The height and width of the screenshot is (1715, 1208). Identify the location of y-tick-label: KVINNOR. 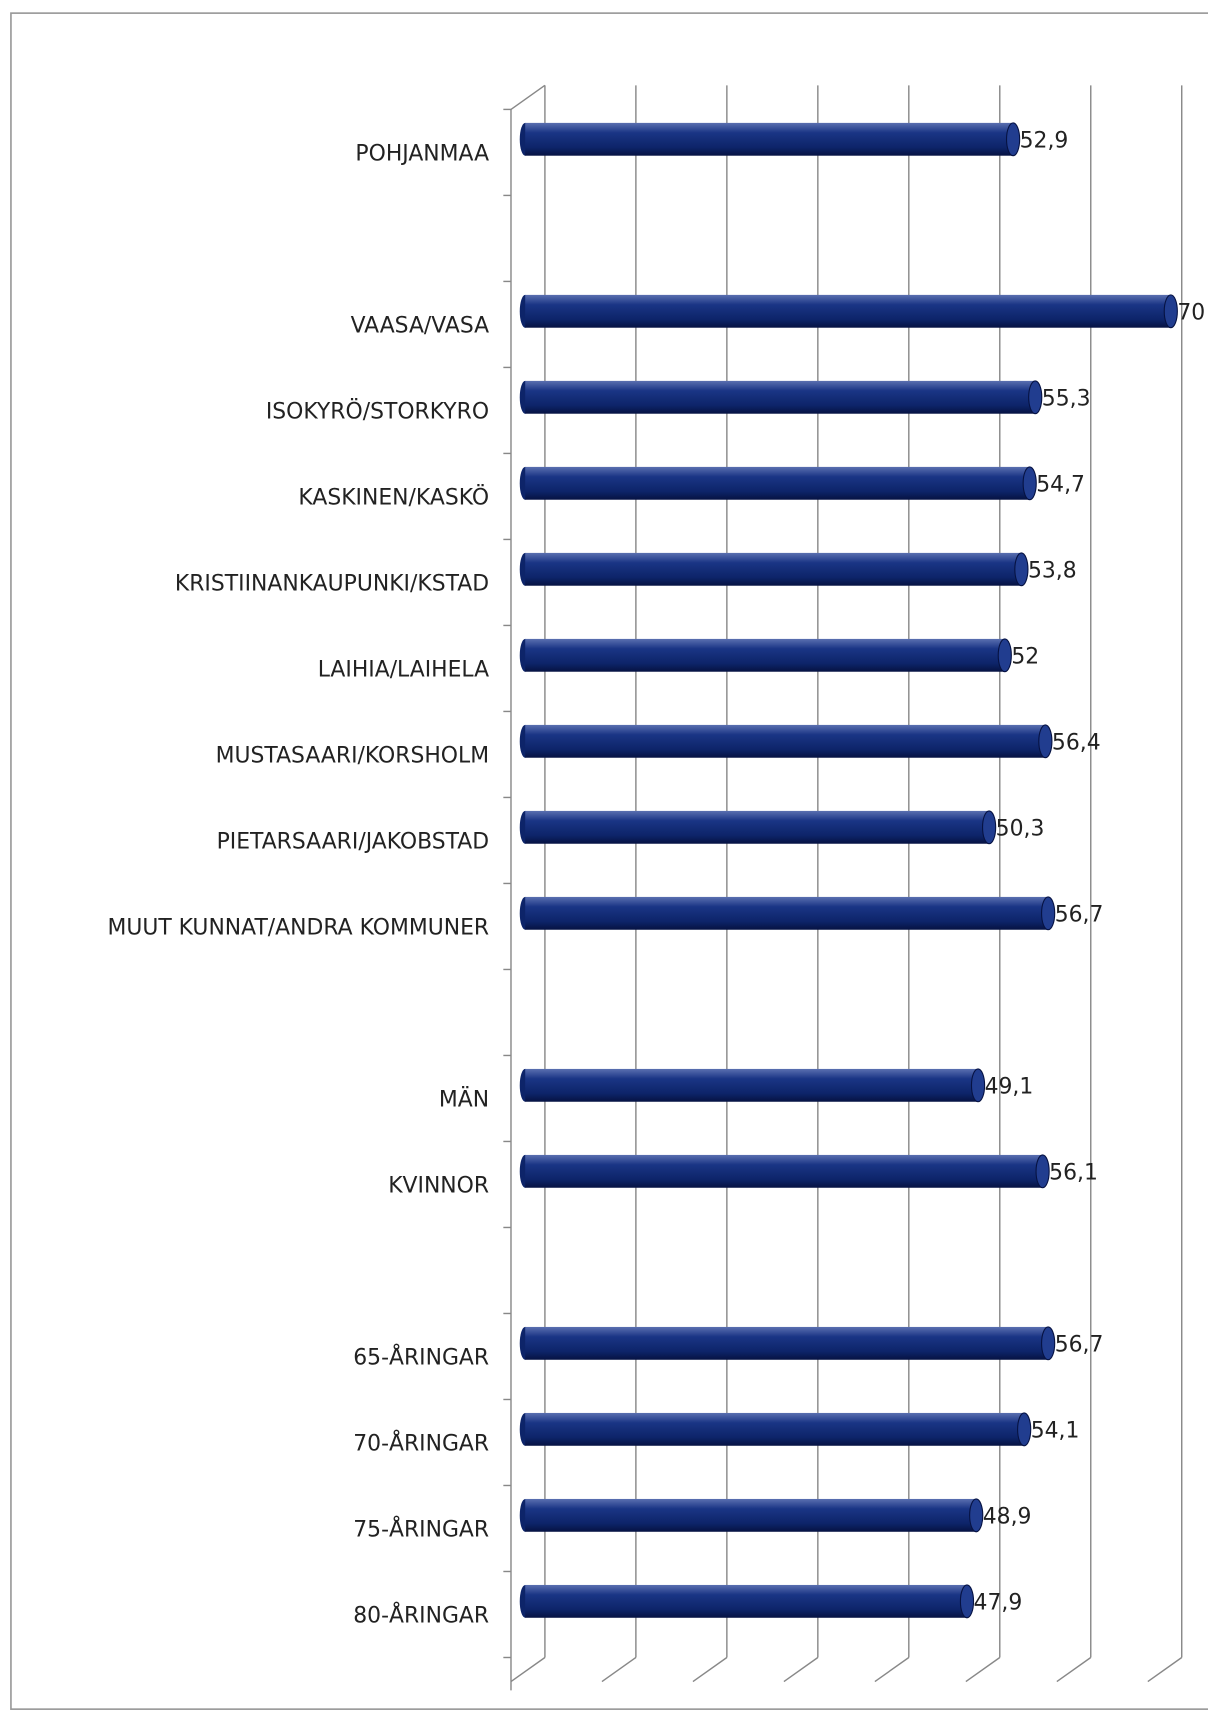
(438, 1186).